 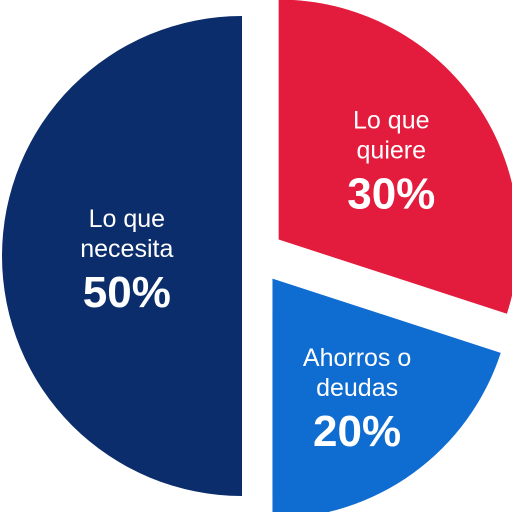 What do you see at coordinates (392, 151) in the screenshot?
I see `slice-label-0-line-1: quiere` at bounding box center [392, 151].